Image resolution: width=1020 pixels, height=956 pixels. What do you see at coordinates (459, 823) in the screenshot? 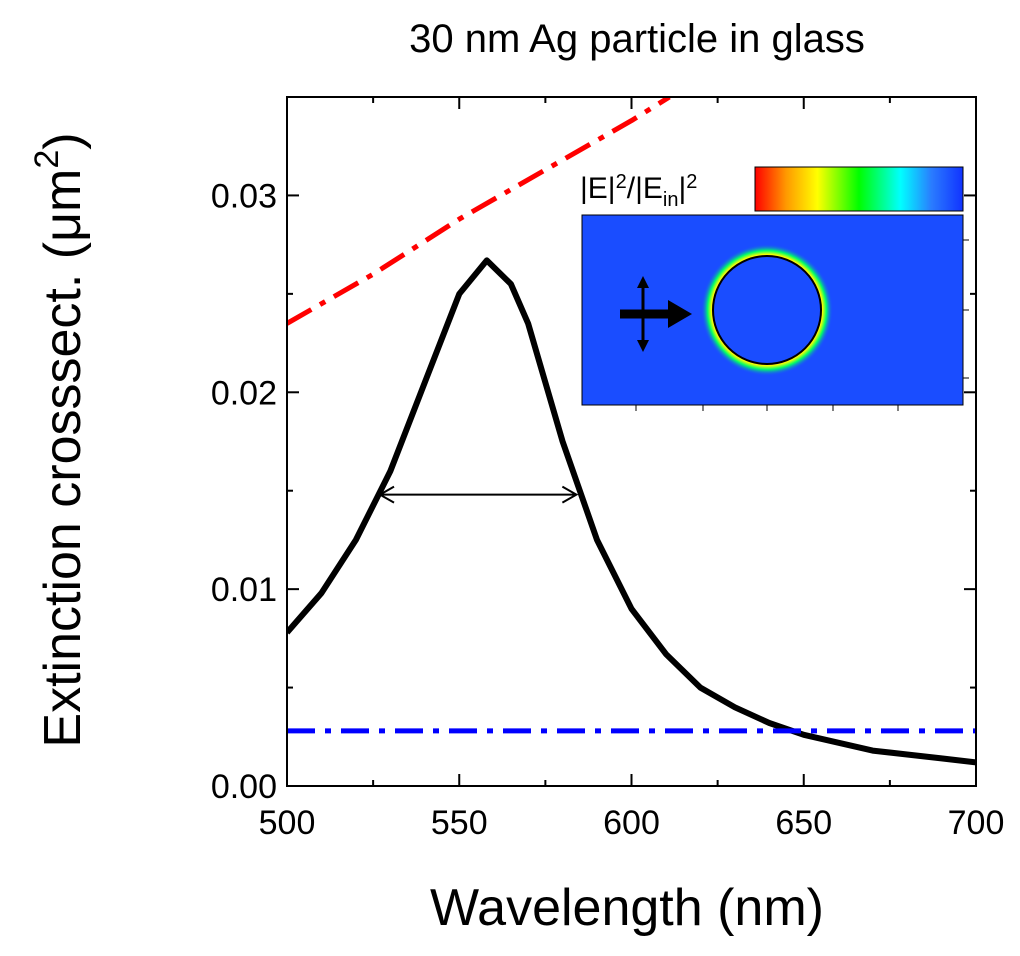
I see `x-tick-label: 550` at bounding box center [459, 823].